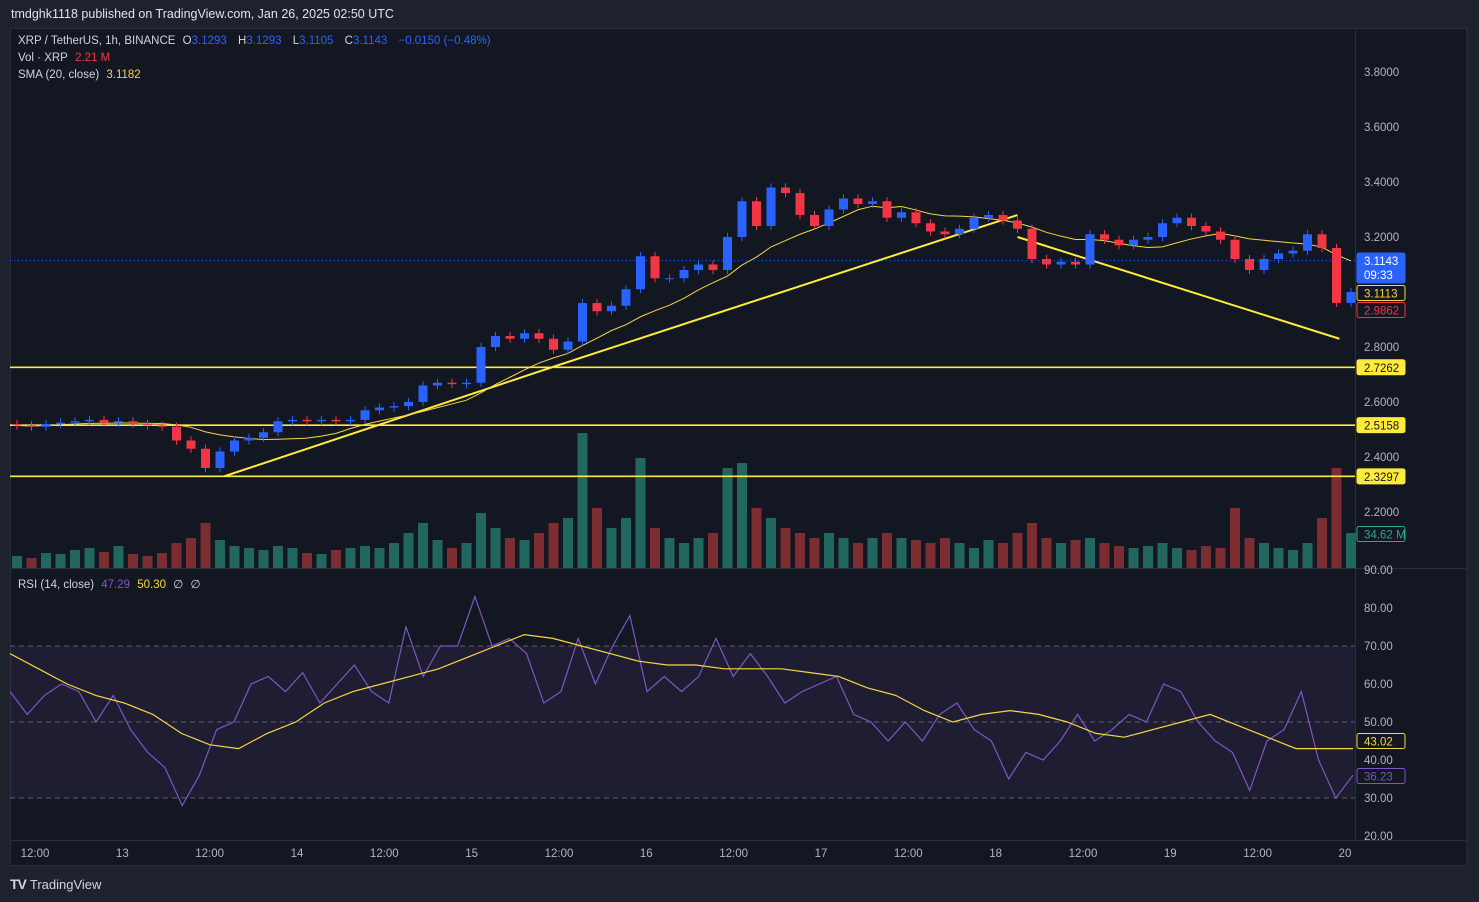 Image resolution: width=1479 pixels, height=902 pixels. Describe the element at coordinates (1381, 513) in the screenshot. I see `price-tick-label: 2.2000` at that location.